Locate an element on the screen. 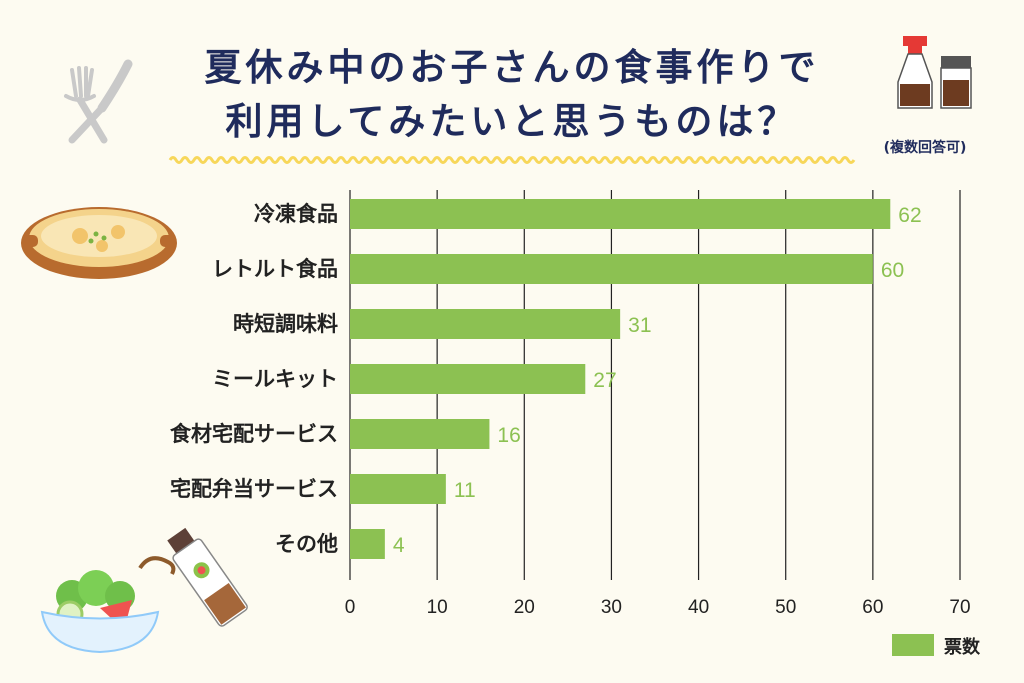  x-tick-labels: 0 10 20 30 40 50 60 70 is located at coordinates (658, 607).